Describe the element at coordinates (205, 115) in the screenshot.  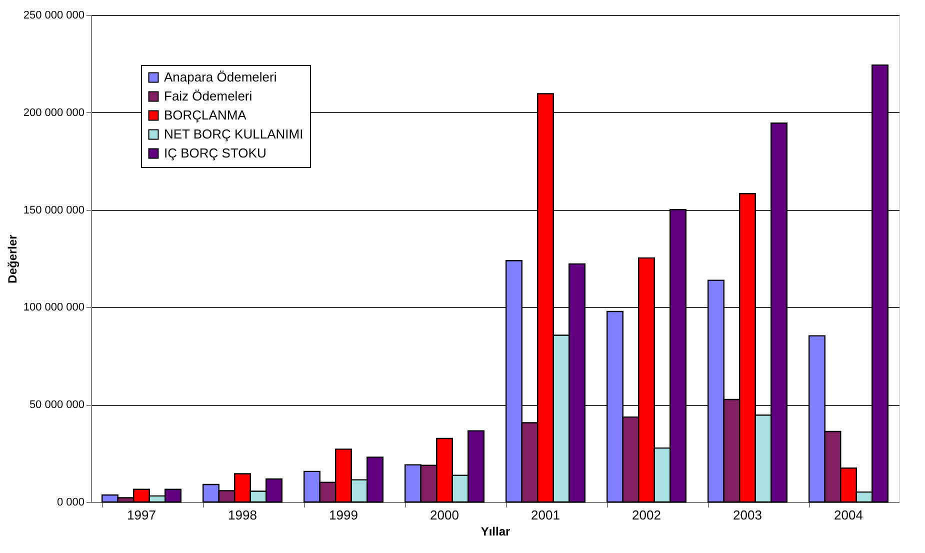
I see `legend-label: BORÇLANMA` at that location.